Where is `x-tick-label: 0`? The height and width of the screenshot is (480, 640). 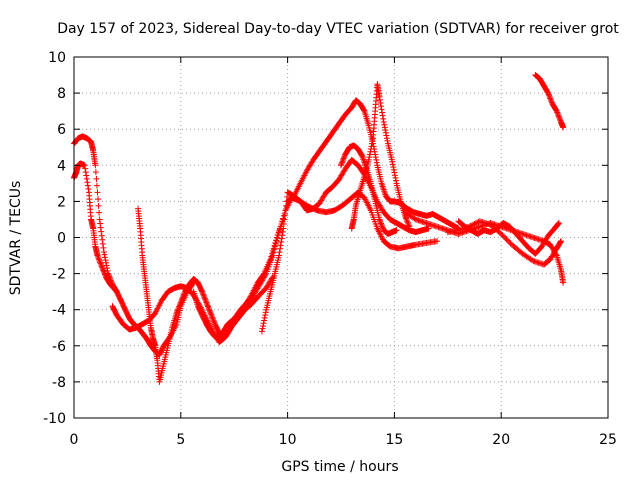 x-tick-label: 0 is located at coordinates (74, 440).